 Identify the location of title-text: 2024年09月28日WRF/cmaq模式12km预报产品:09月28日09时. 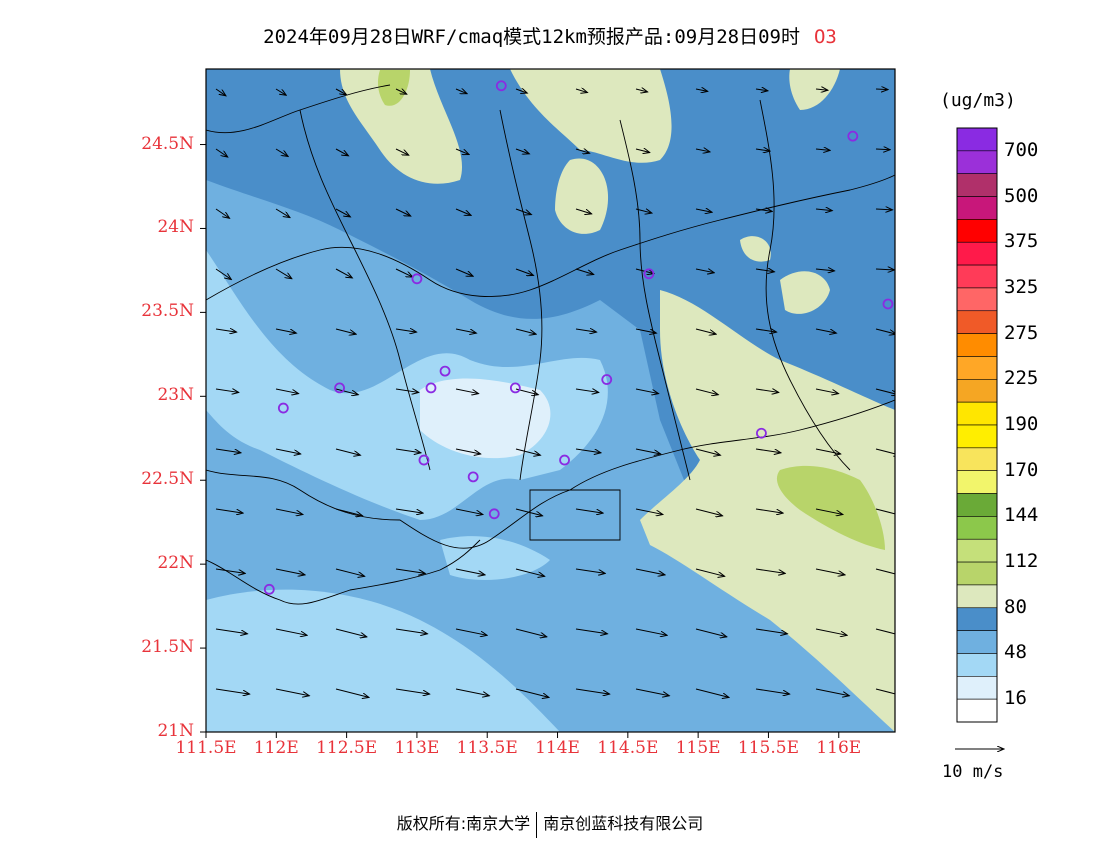
(531, 37).